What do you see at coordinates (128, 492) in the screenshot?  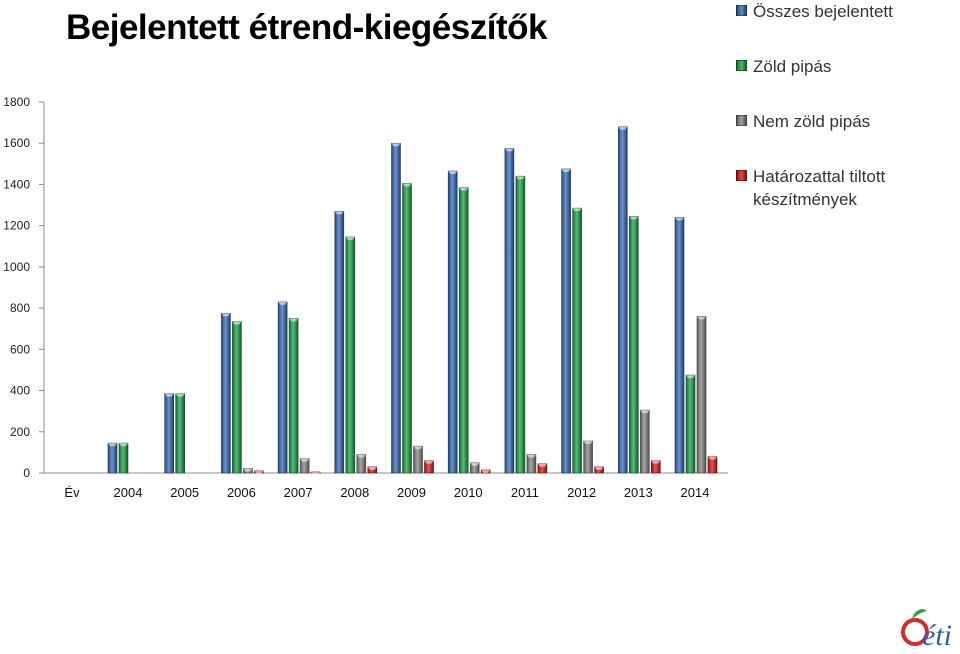 I see `x-tick-label: 2004` at bounding box center [128, 492].